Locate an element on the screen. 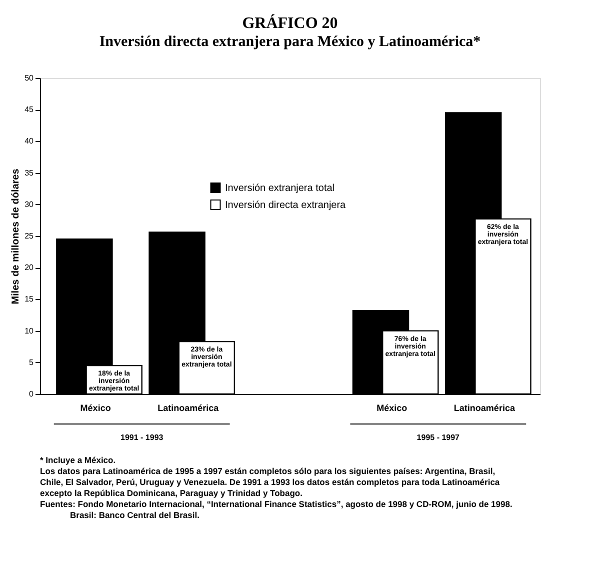 The image size is (600, 572). text: 1991 - 1993 is located at coordinates (142, 437).